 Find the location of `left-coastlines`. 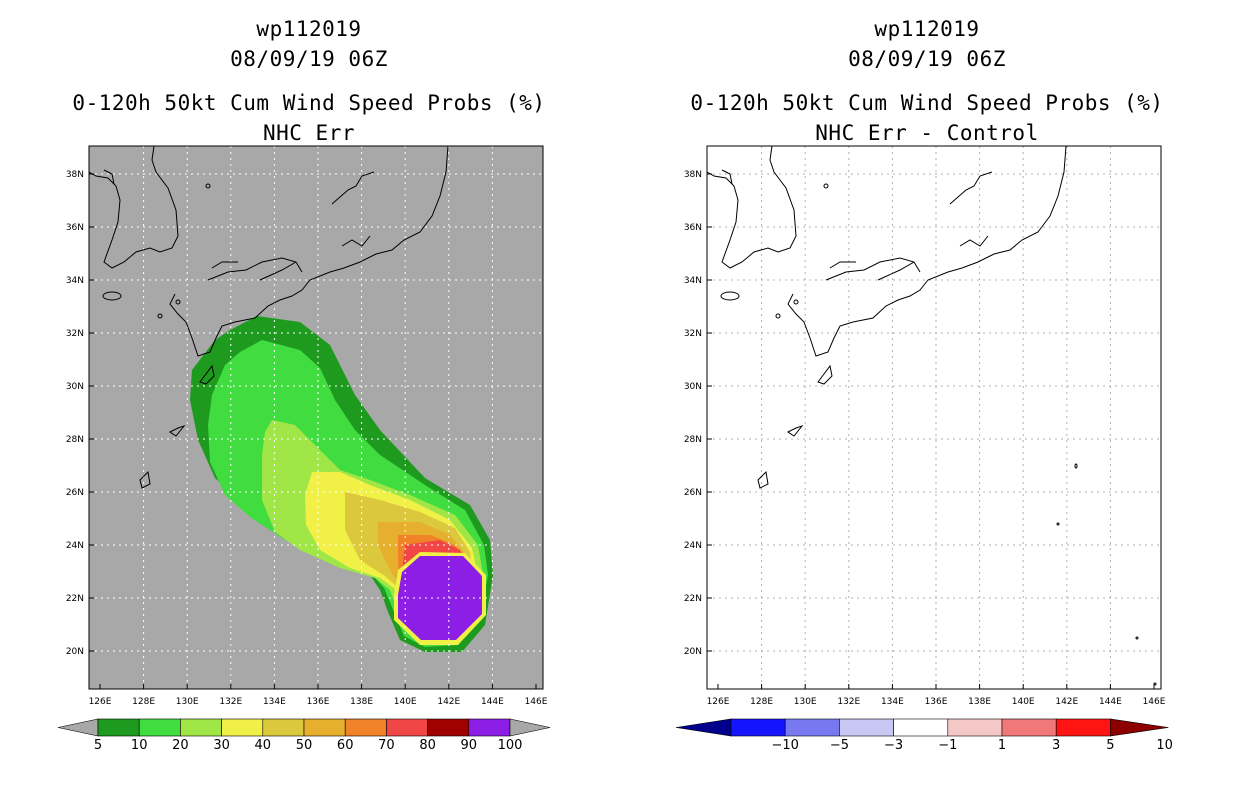

left-coastlines is located at coordinates (268, 317).